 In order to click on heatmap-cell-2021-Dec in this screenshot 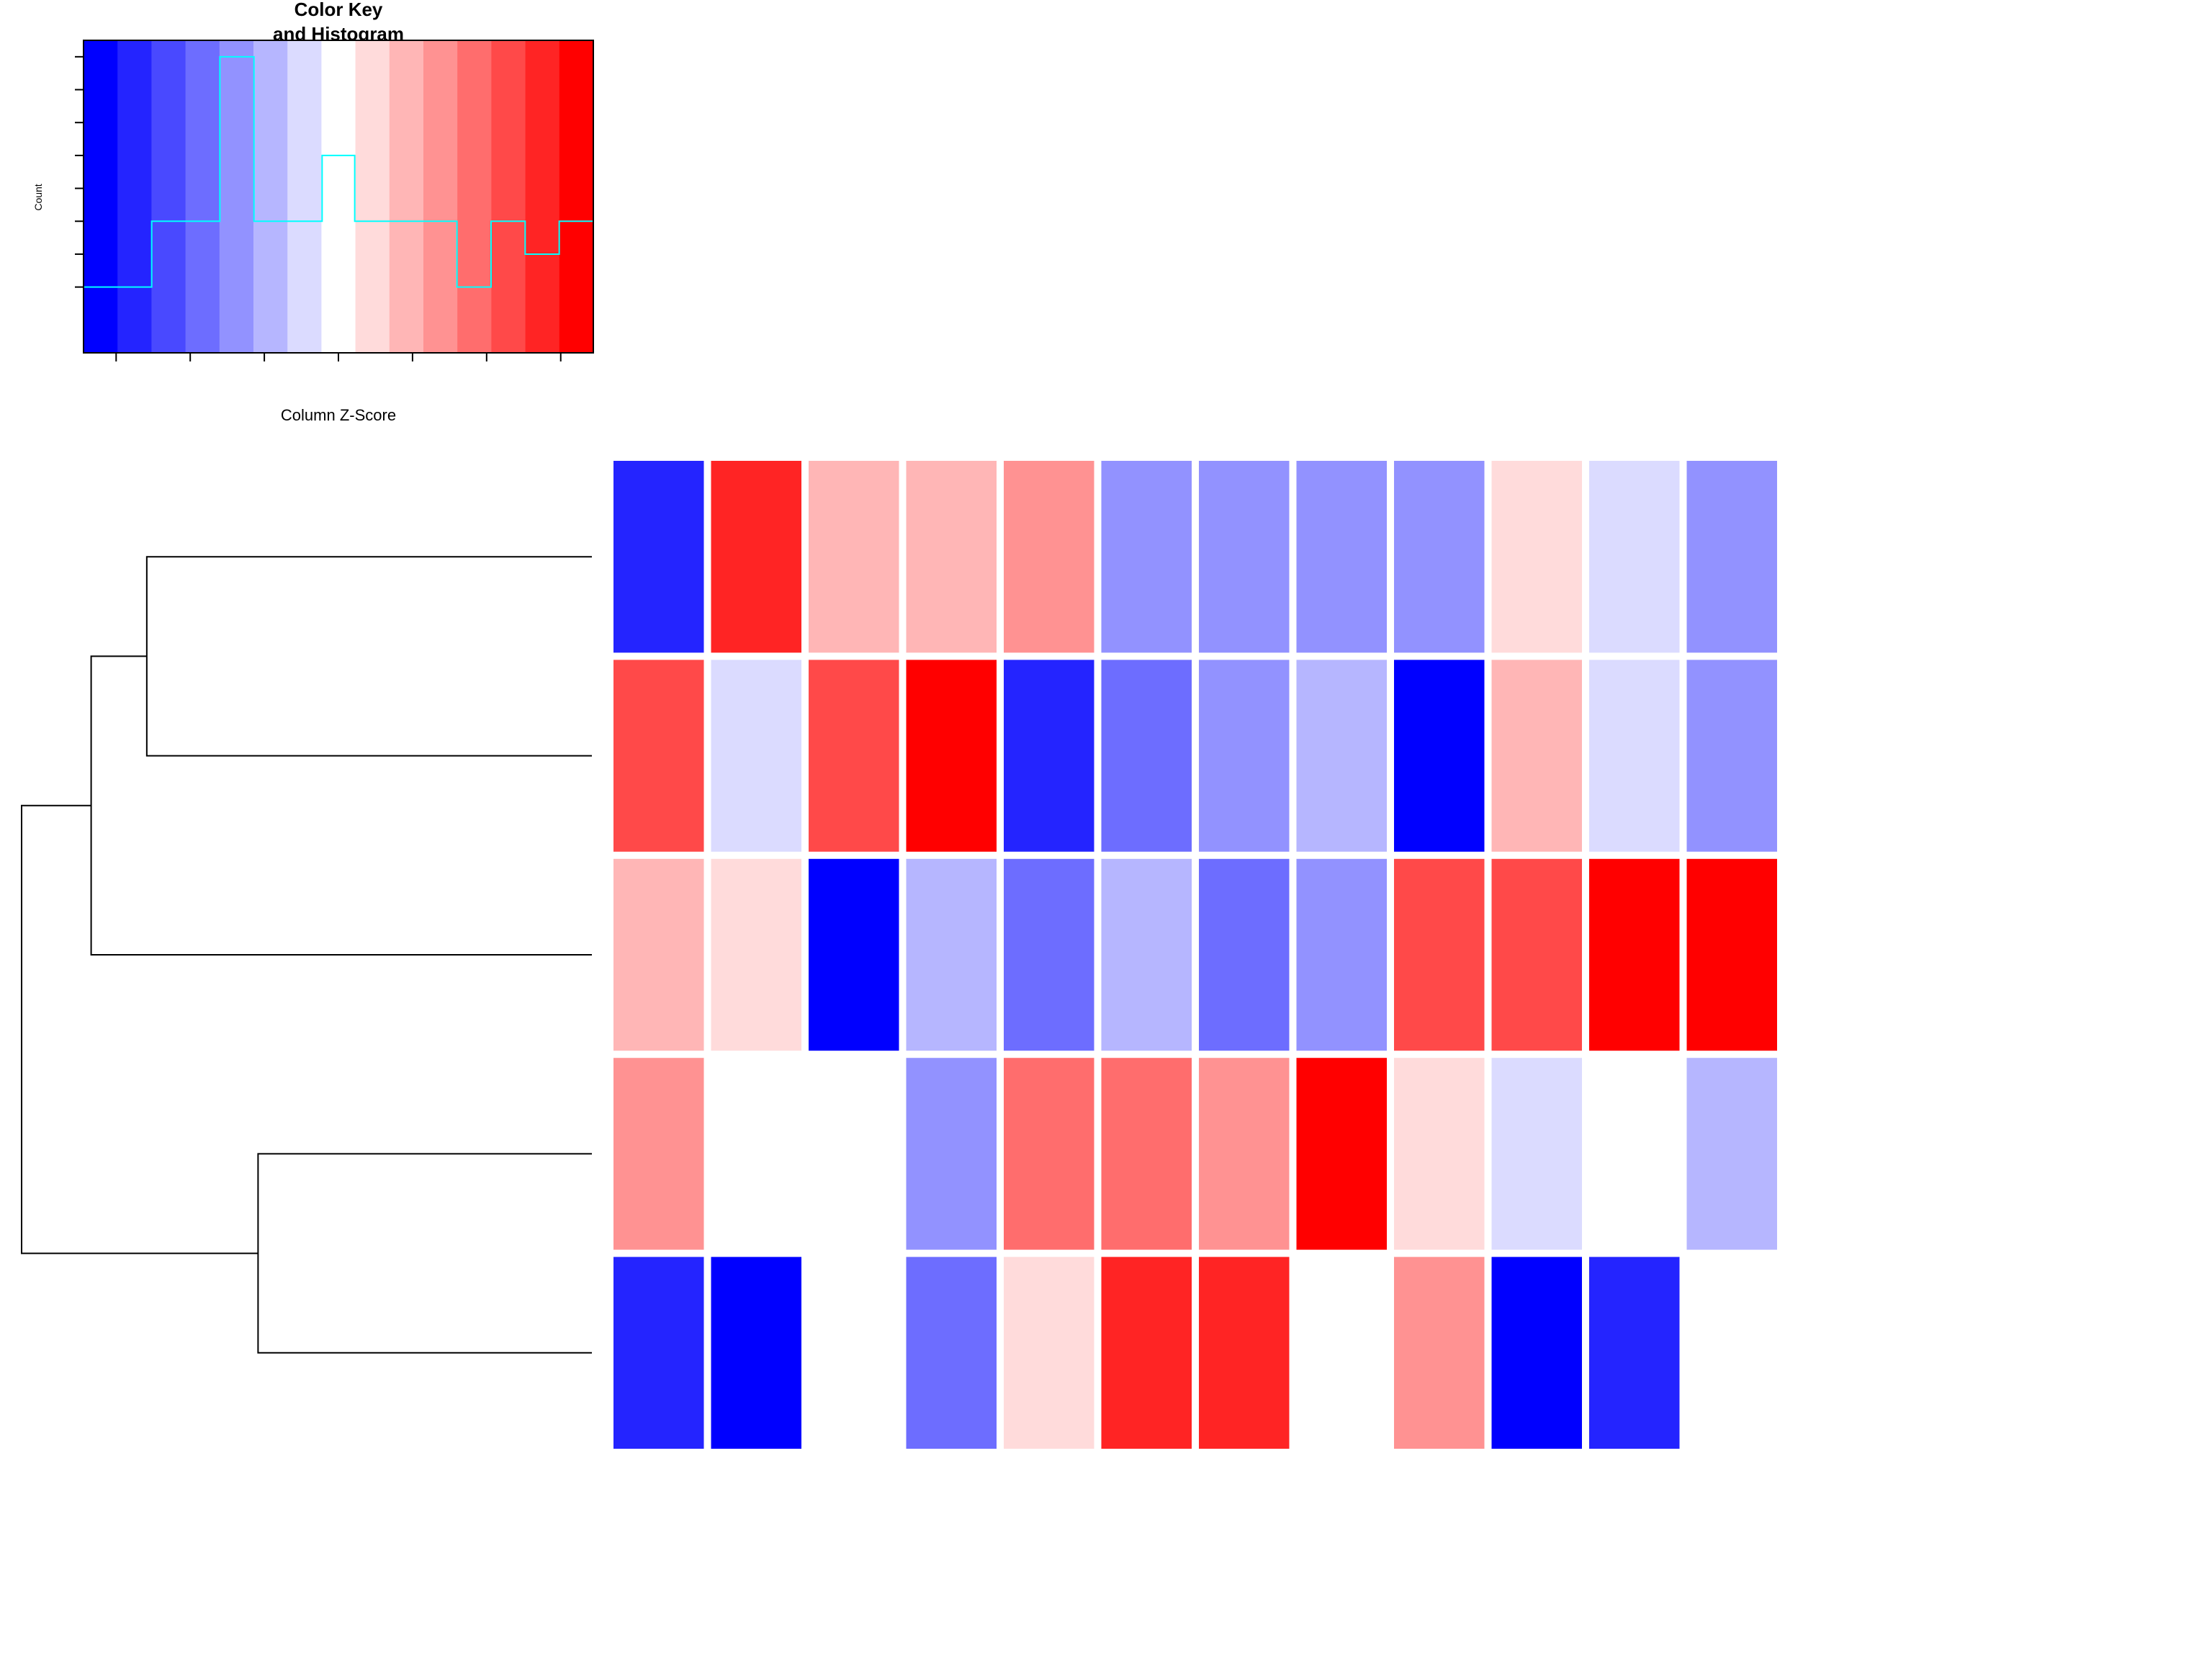, I will do `click(1732, 557)`.